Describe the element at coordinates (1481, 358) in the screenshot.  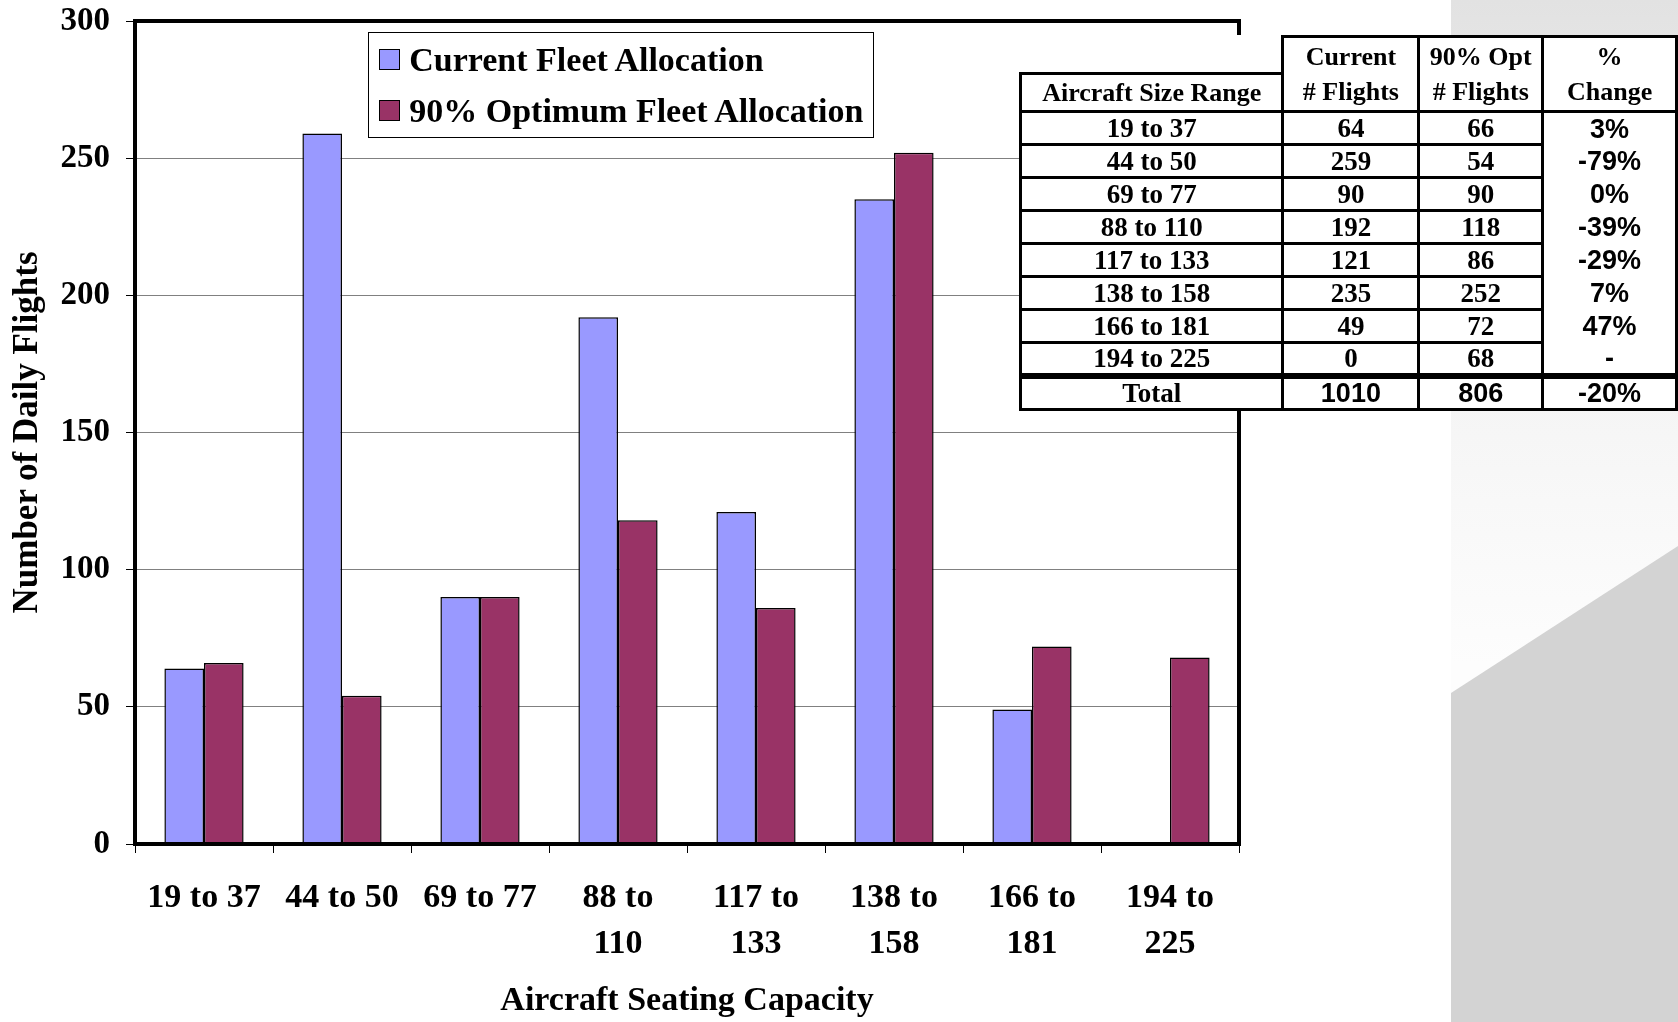
I see `text: 68` at that location.